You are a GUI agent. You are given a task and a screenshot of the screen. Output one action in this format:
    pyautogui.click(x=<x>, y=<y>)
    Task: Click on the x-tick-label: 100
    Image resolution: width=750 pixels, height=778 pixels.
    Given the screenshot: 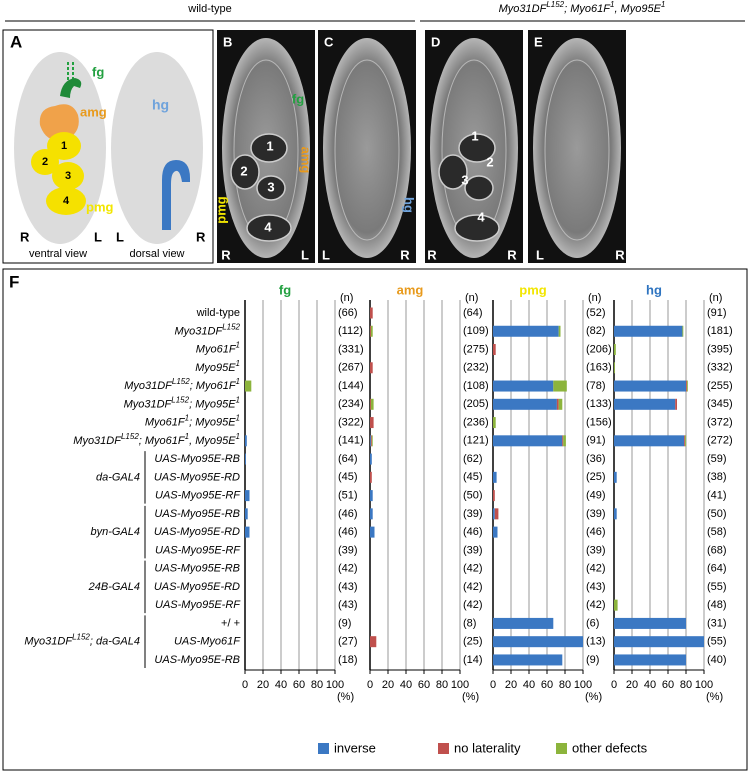 What is the action you would take?
    pyautogui.click(x=335, y=685)
    